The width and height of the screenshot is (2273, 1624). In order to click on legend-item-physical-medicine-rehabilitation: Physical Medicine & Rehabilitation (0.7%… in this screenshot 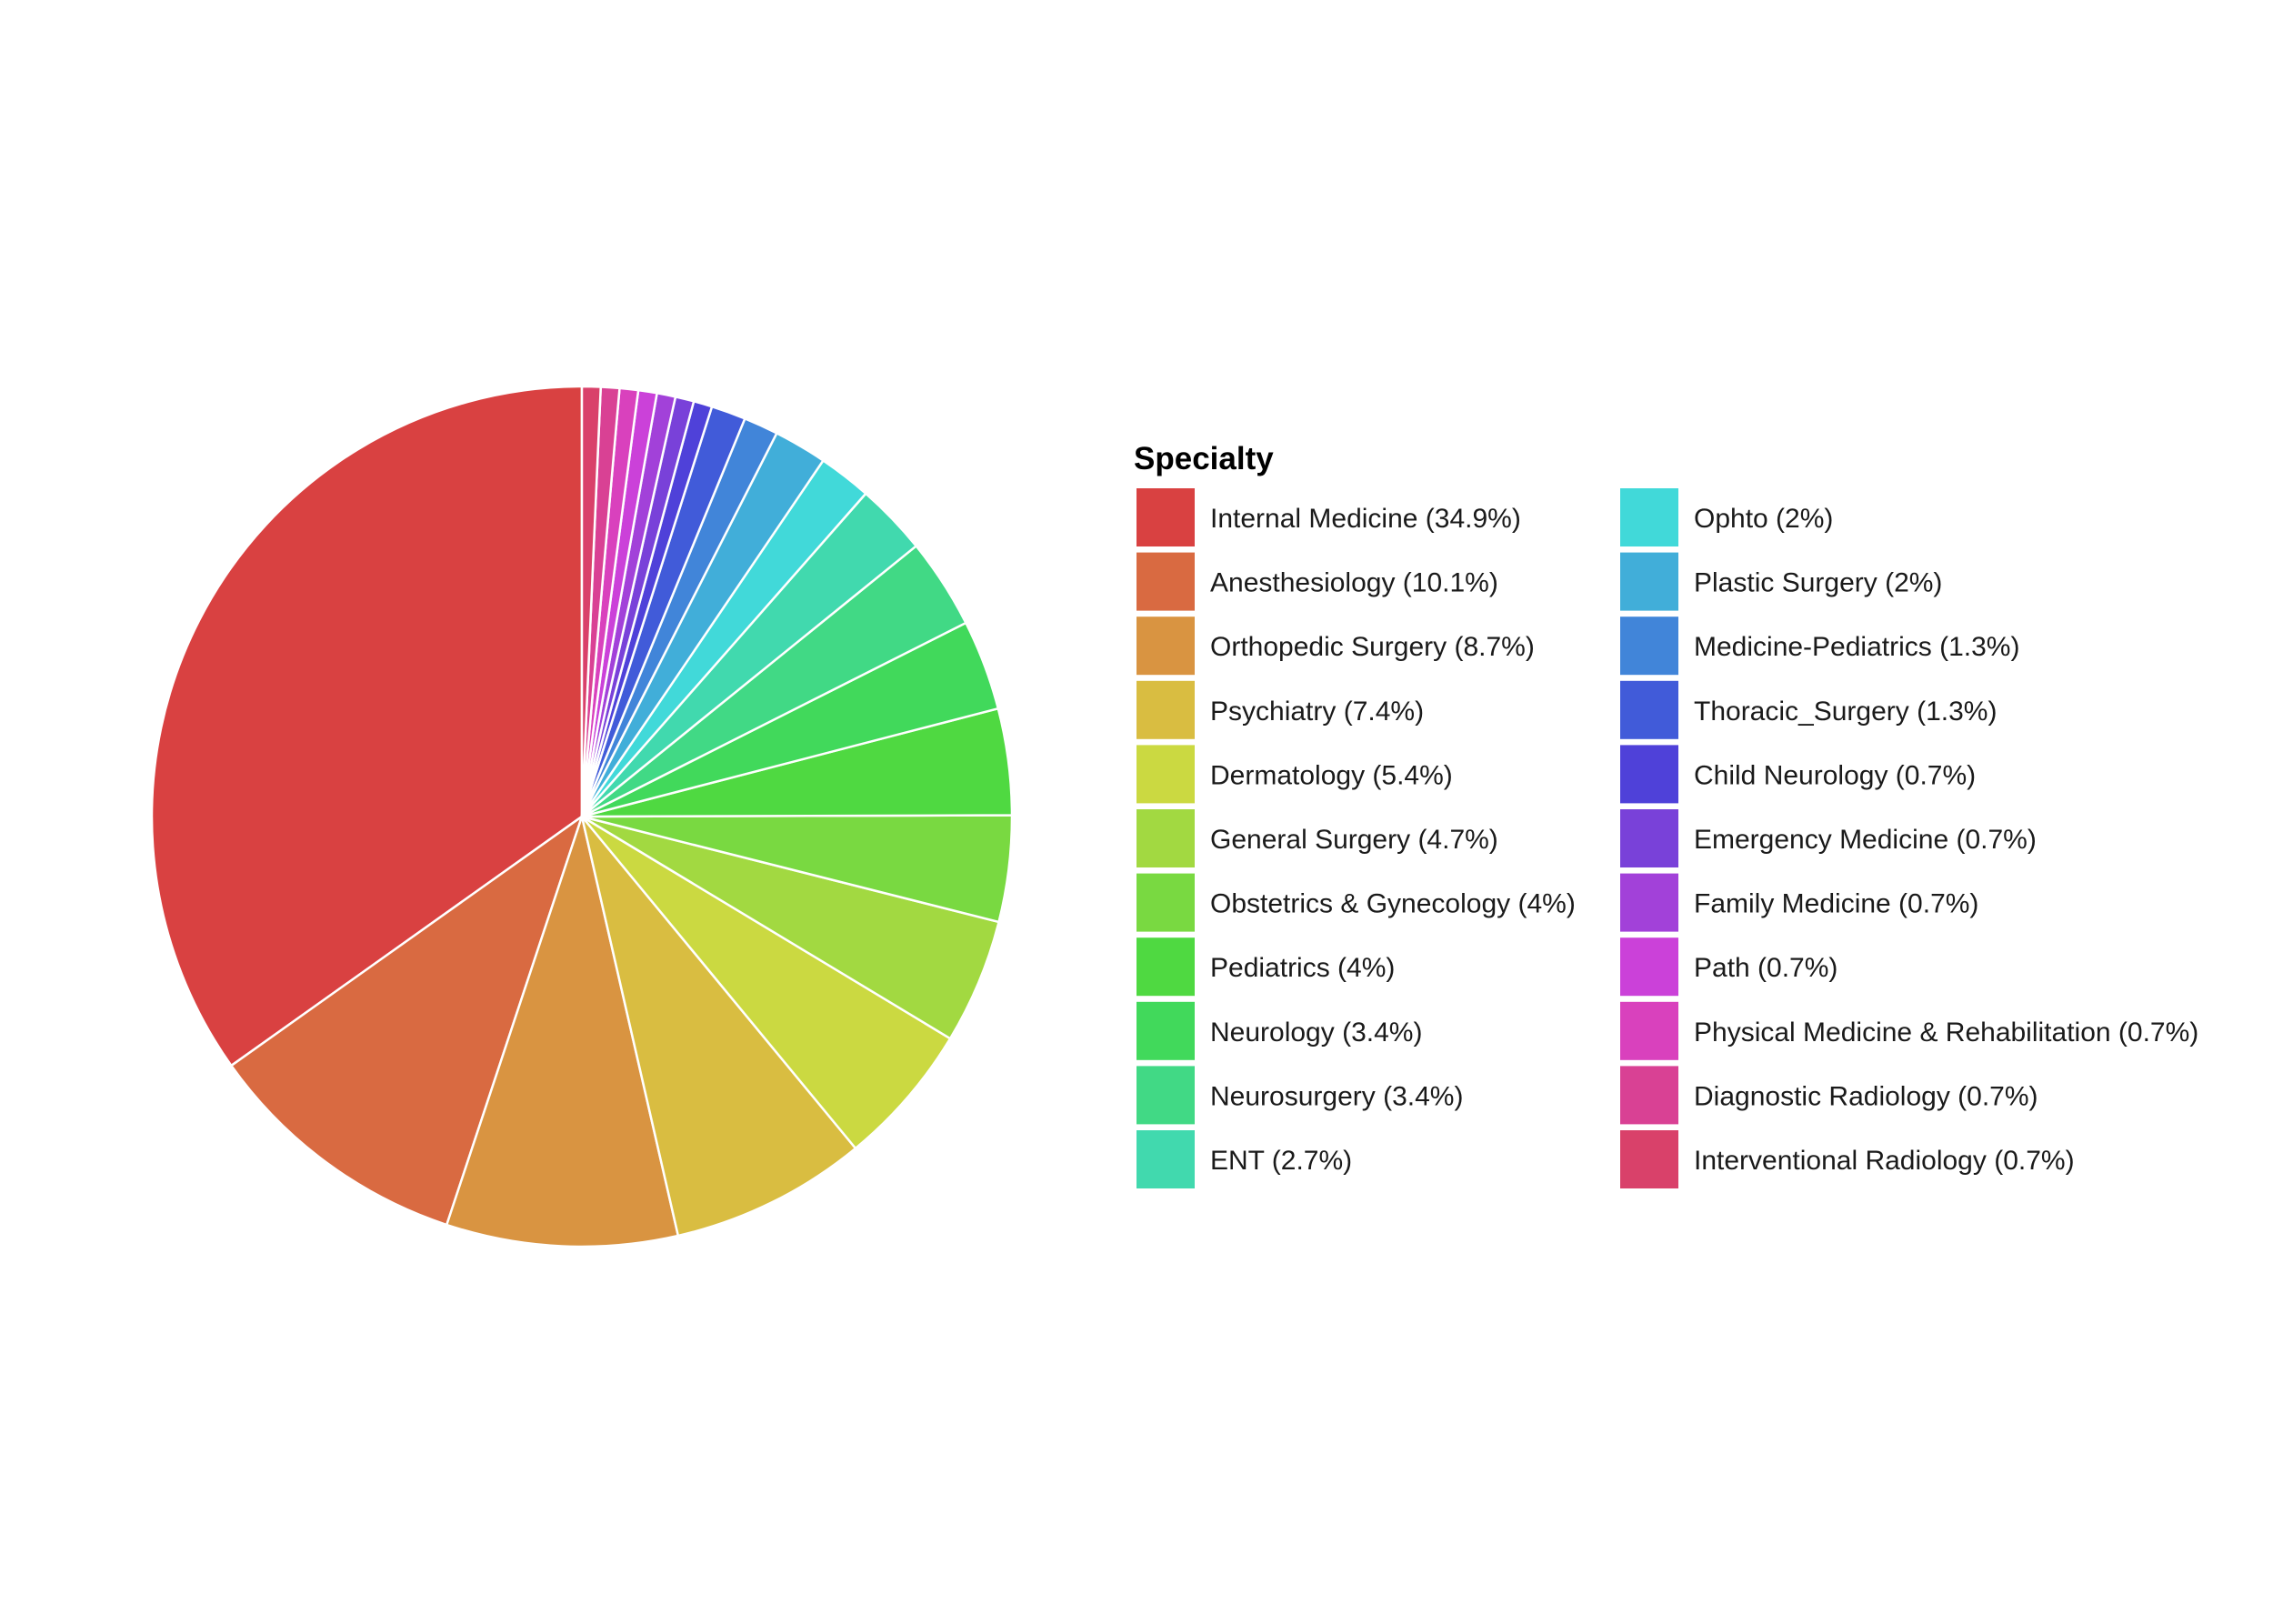, I will do `click(1909, 1030)`.